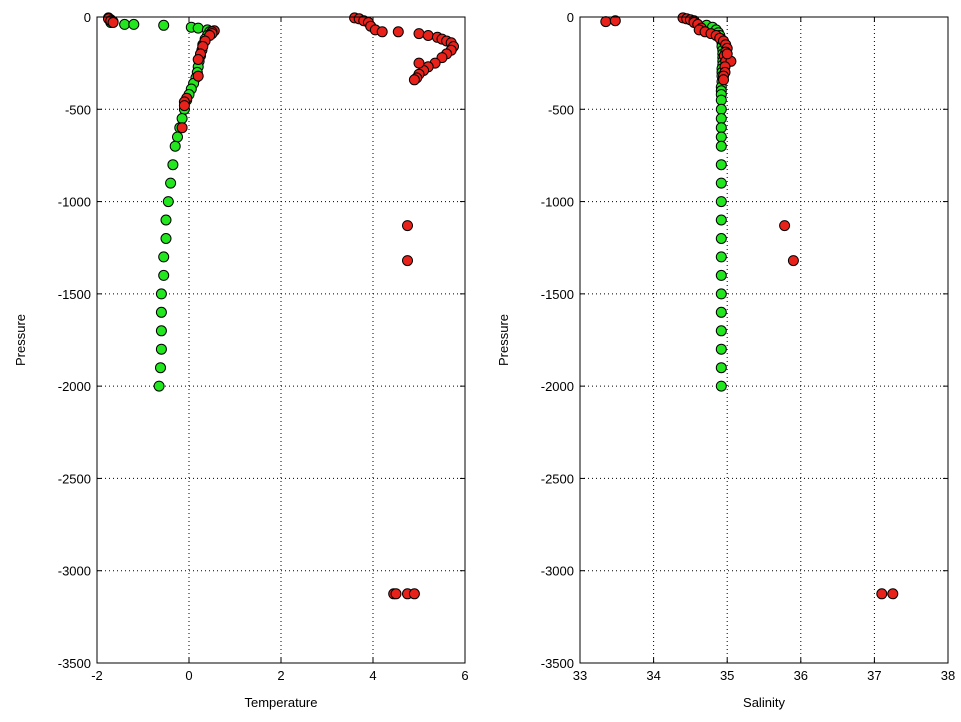 This screenshot has height=722, width=961. I want to click on x-tick-label: 36, so click(801, 675).